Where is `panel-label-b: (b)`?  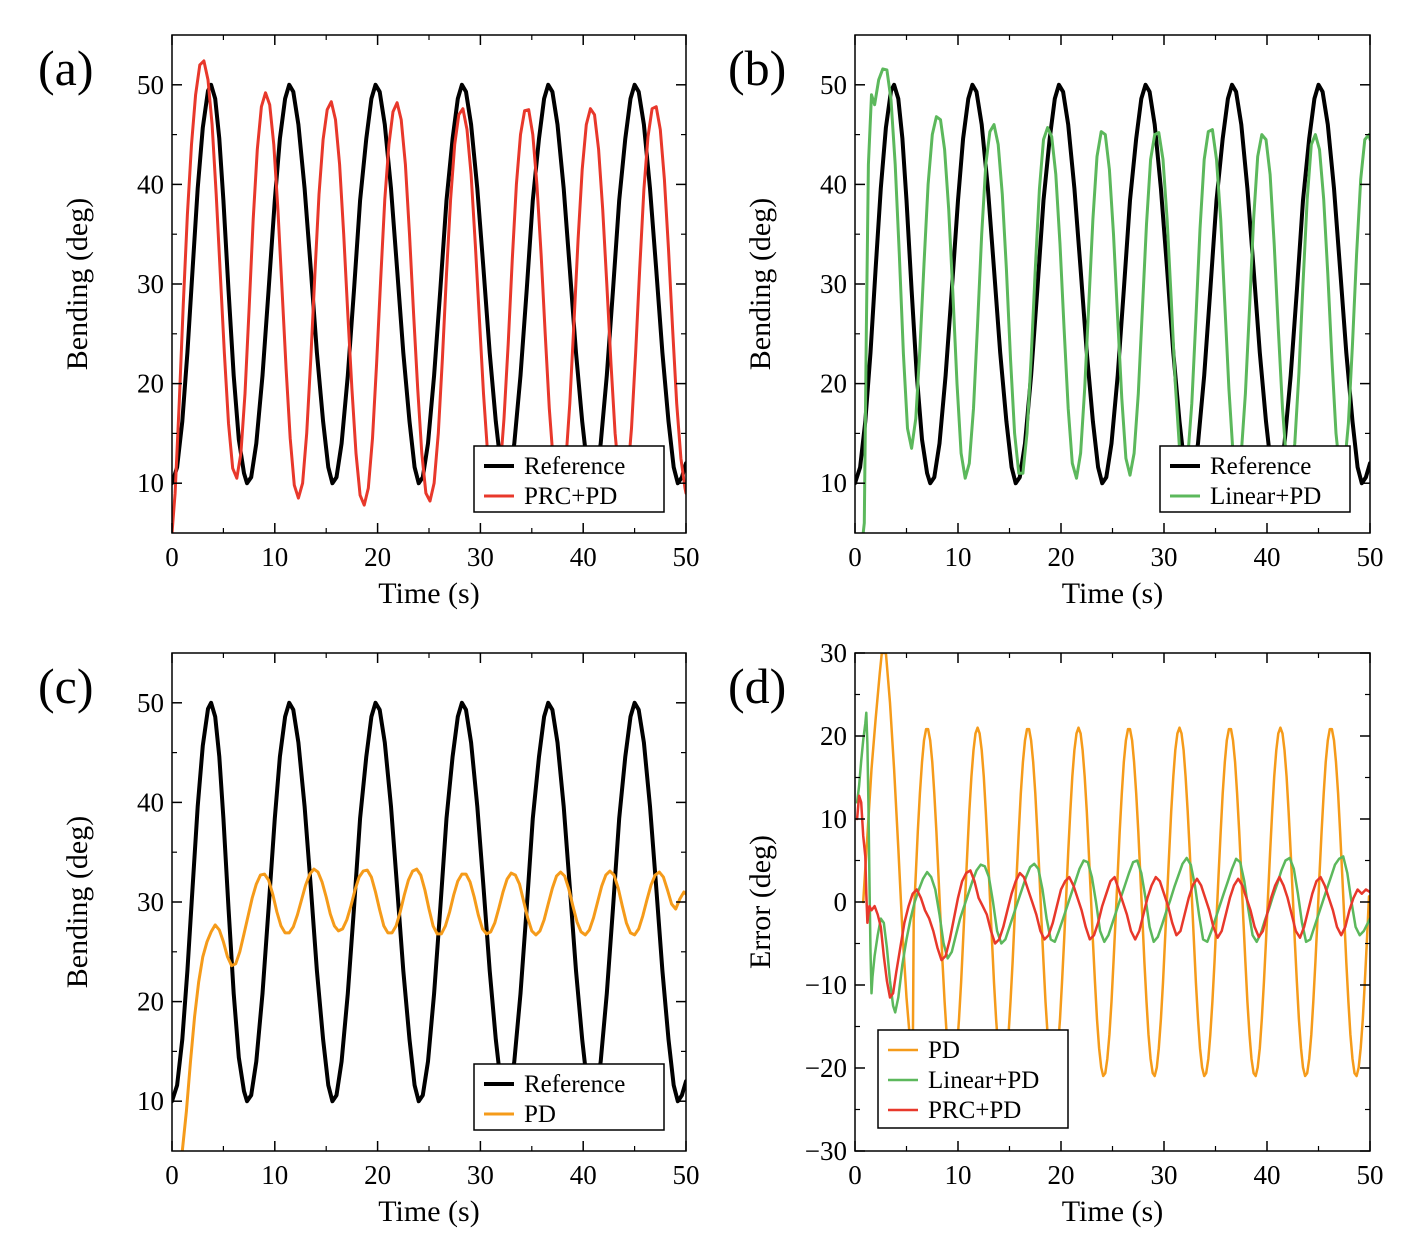
panel-label-b: (b) is located at coordinates (757, 68).